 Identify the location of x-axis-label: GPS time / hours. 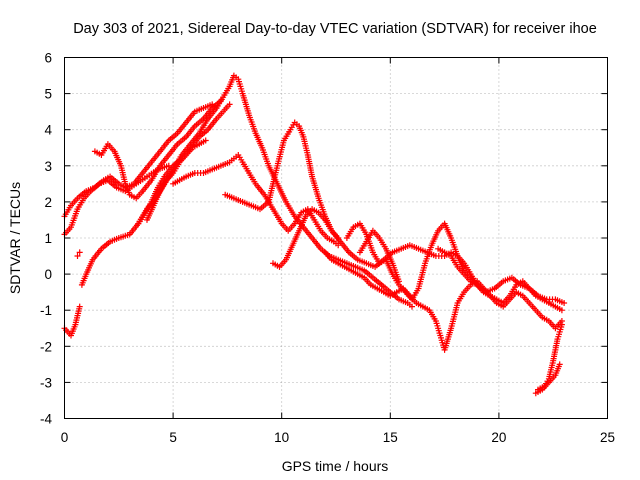
(335, 466).